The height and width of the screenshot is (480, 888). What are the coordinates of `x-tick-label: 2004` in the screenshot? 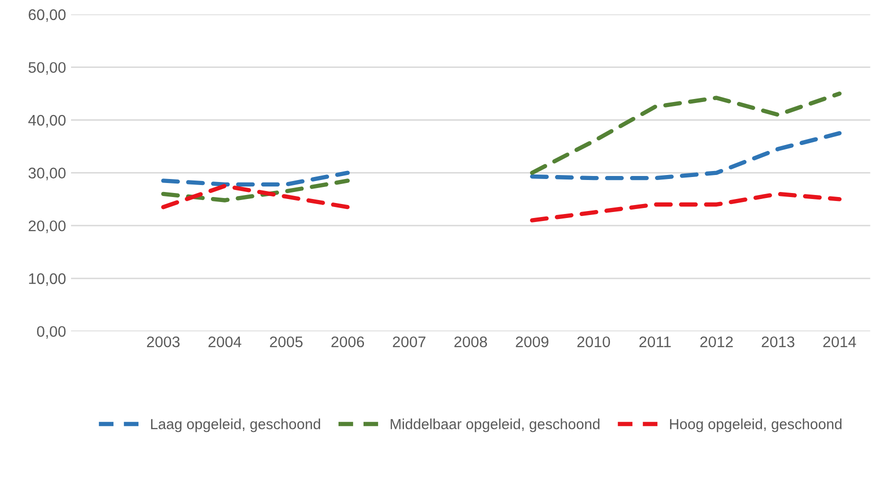 It's located at (225, 342).